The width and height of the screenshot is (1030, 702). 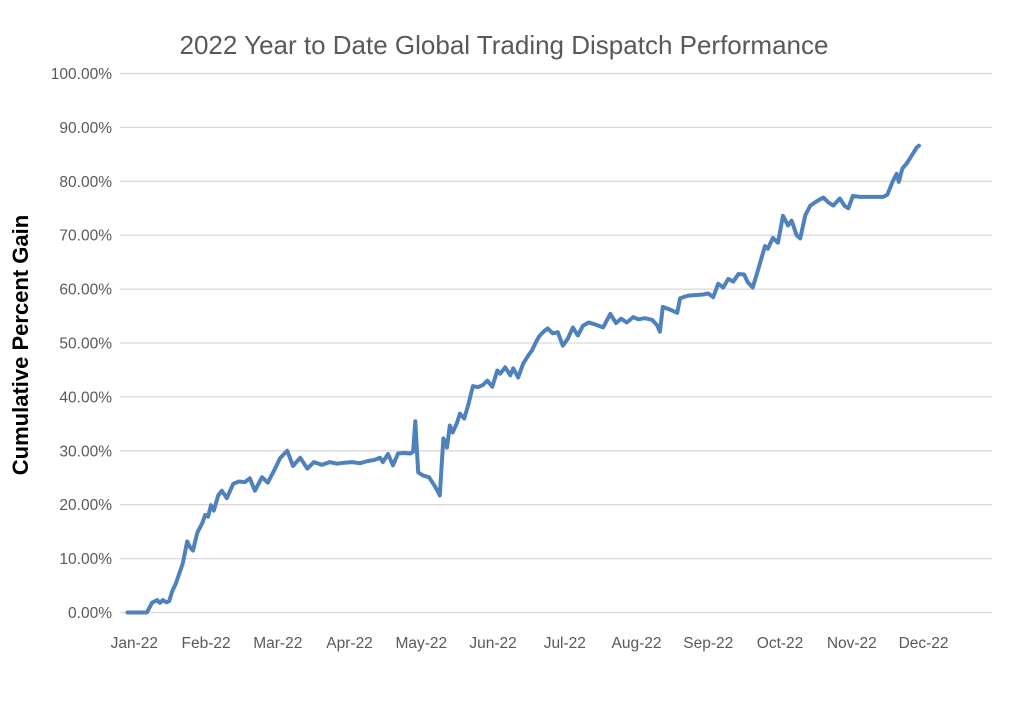 What do you see at coordinates (924, 643) in the screenshot?
I see `x-tick-label: Dec-22` at bounding box center [924, 643].